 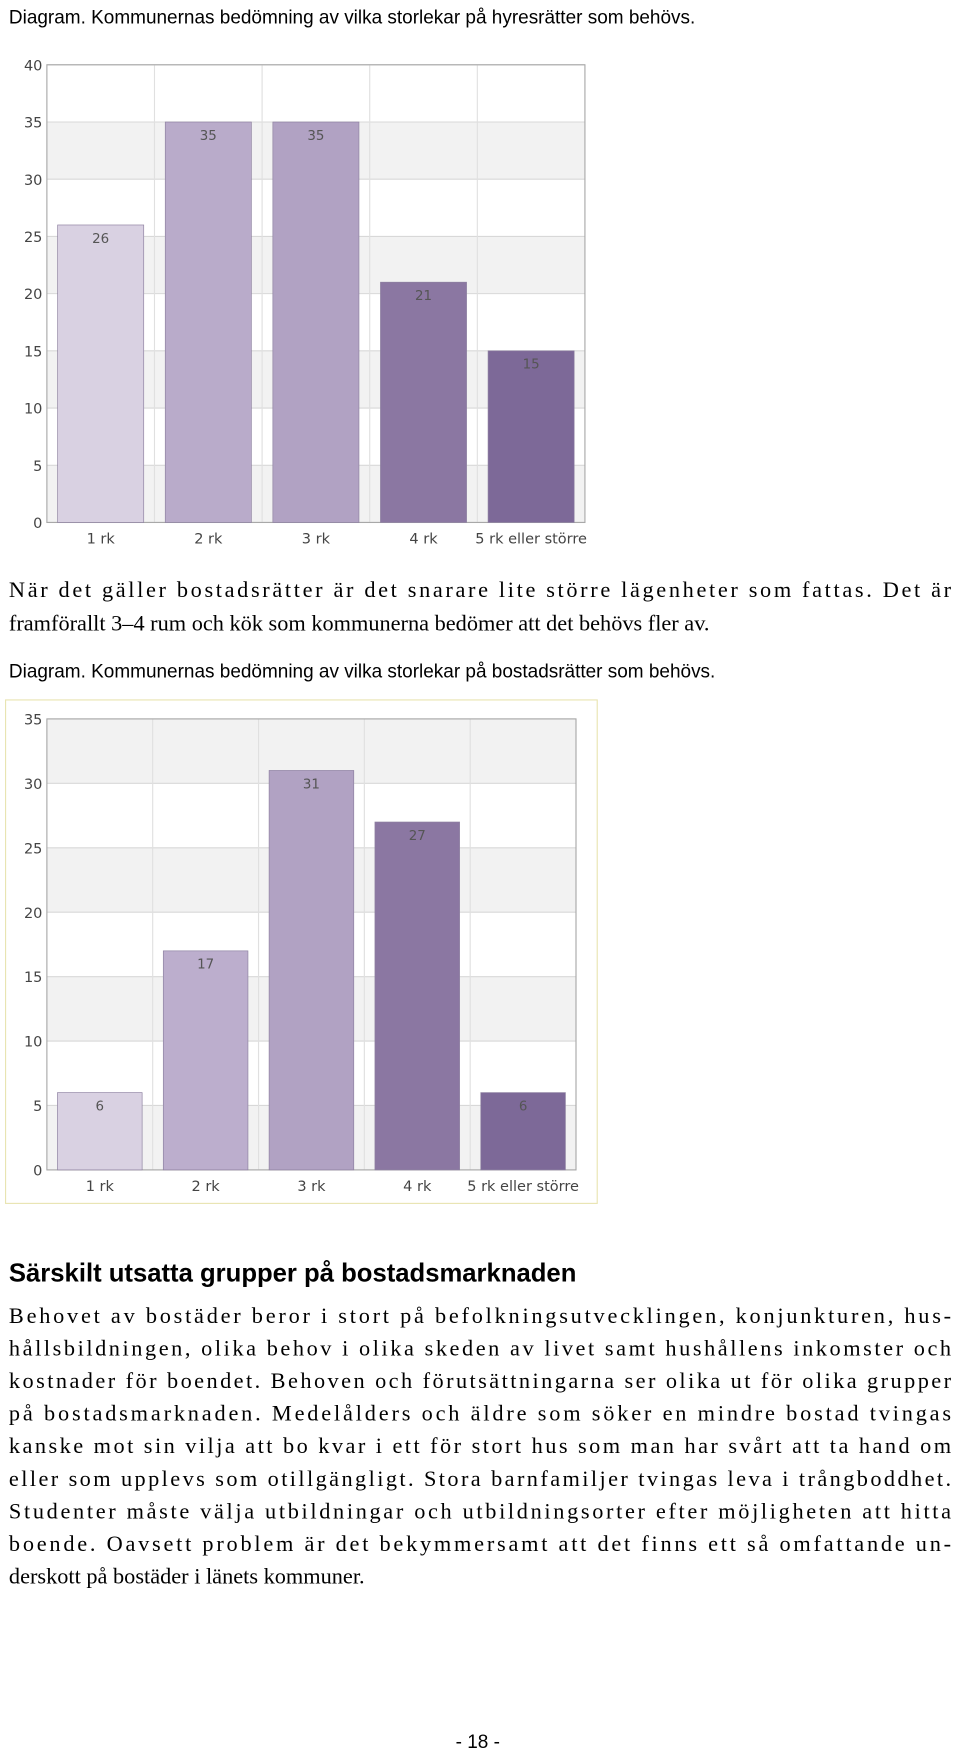 I want to click on data-label: 15, so click(x=531, y=365).